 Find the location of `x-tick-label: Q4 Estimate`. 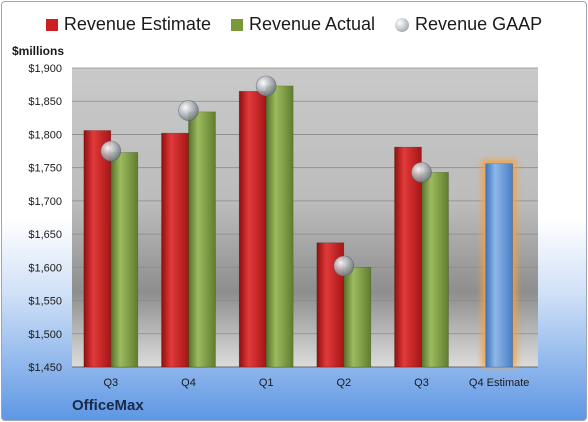

x-tick-label: Q4 Estimate is located at coordinates (499, 383).